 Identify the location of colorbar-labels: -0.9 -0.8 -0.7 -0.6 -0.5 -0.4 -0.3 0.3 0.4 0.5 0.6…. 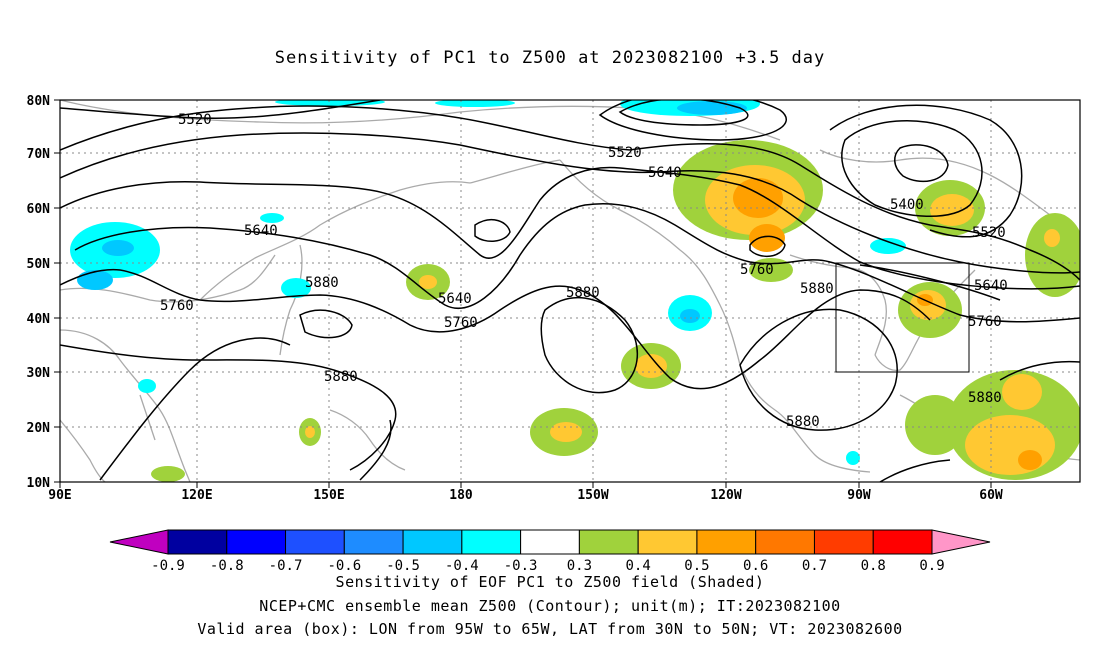
(548, 566).